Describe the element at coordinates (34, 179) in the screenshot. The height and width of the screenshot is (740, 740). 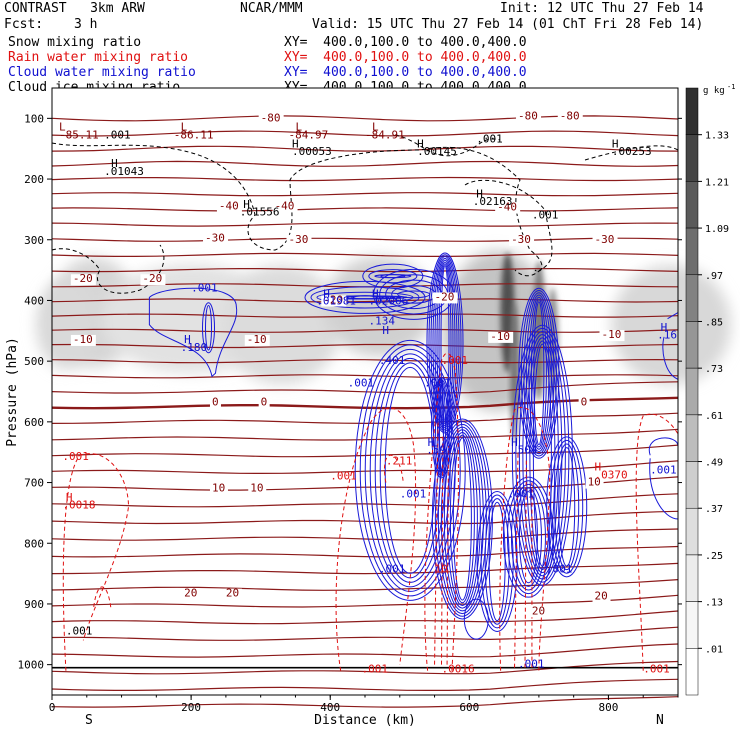
I see `y-tick-label: 200` at that location.